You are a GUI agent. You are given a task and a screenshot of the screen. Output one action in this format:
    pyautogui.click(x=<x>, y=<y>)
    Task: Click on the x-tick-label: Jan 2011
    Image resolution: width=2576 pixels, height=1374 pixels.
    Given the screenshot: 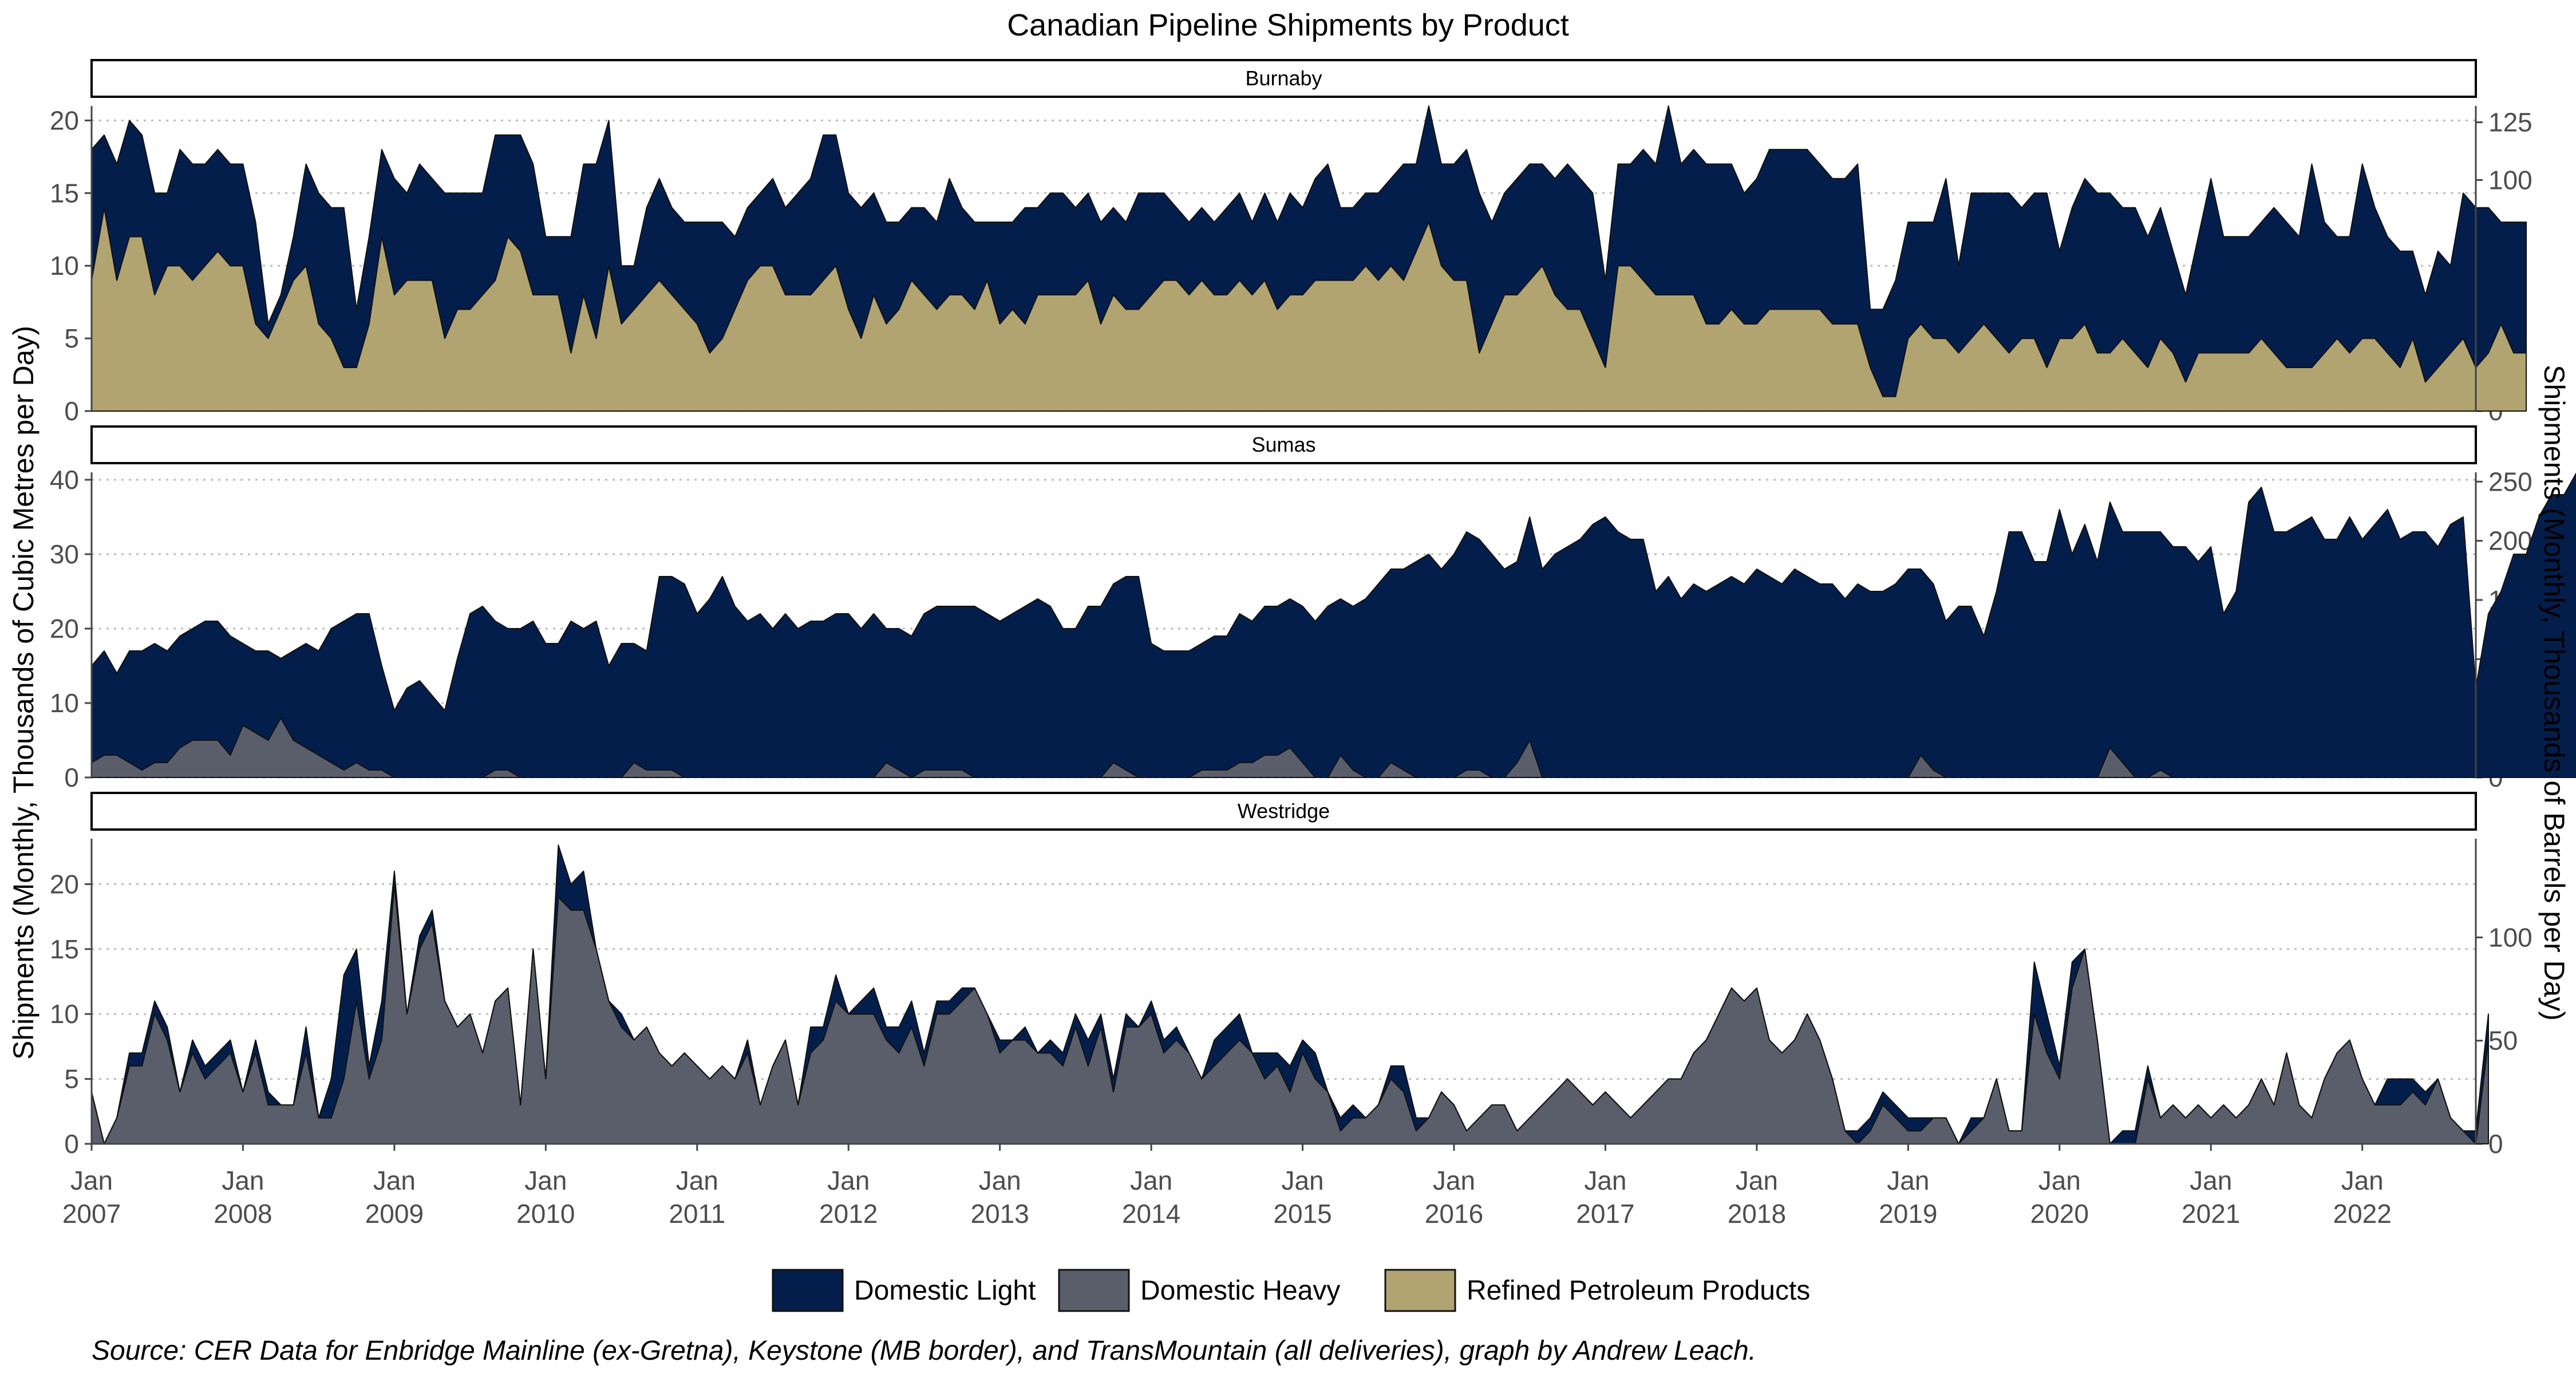 What is the action you would take?
    pyautogui.click(x=697, y=1198)
    